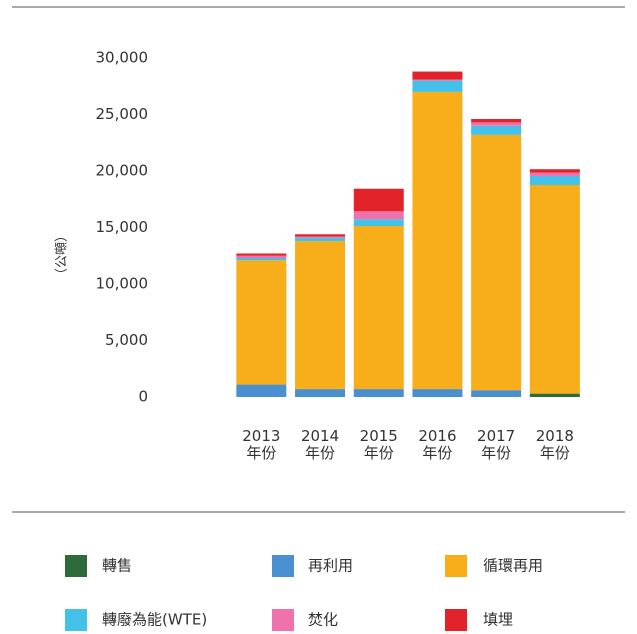 Image resolution: width=637 pixels, height=634 pixels. Describe the element at coordinates (437, 444) in the screenshot. I see `x-tick-label: 2016 年份` at that location.